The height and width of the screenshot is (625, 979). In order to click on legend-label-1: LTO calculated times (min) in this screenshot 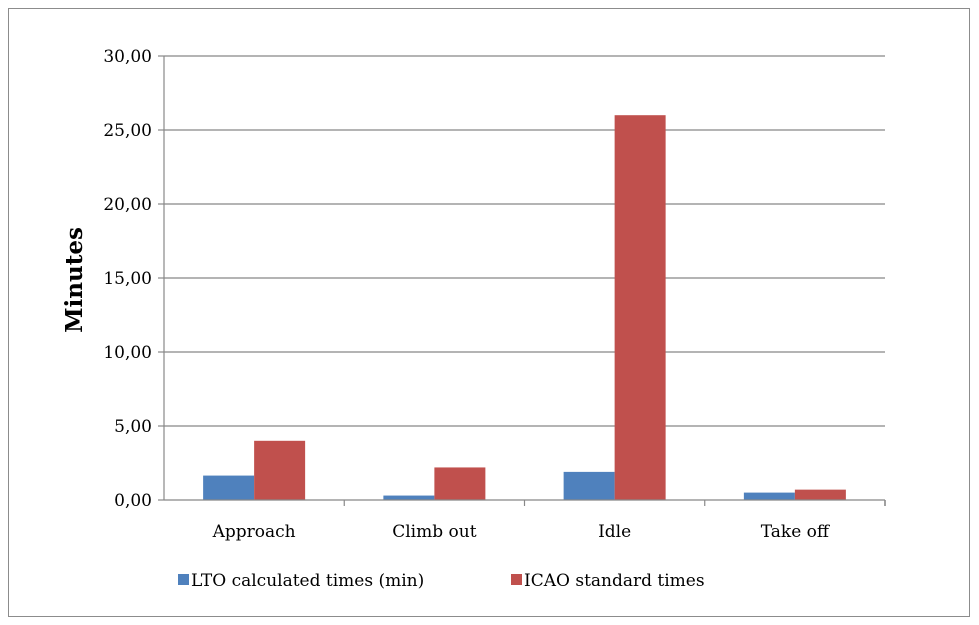, I will do `click(307, 581)`.